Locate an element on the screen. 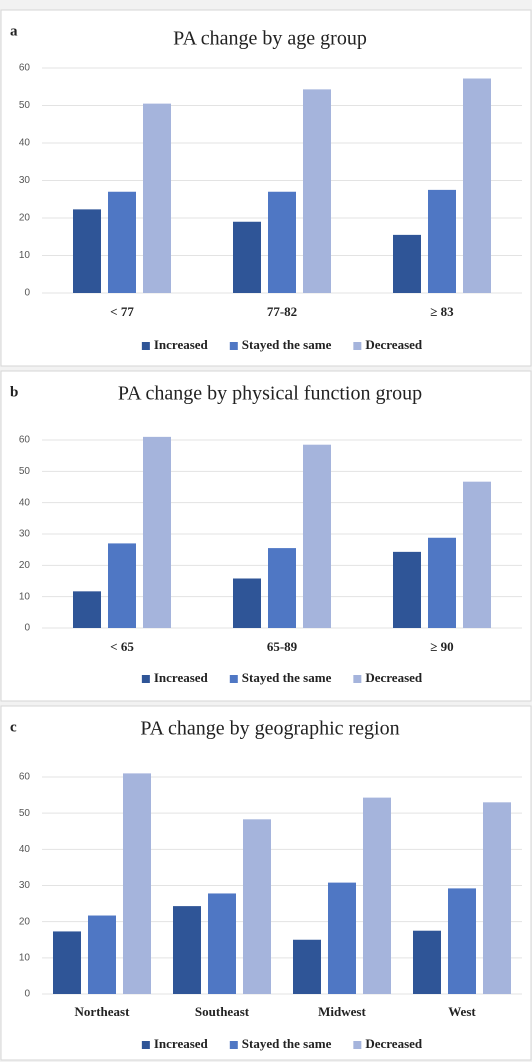 The height and width of the screenshot is (1062, 532). x-tick-label: West is located at coordinates (462, 1011).